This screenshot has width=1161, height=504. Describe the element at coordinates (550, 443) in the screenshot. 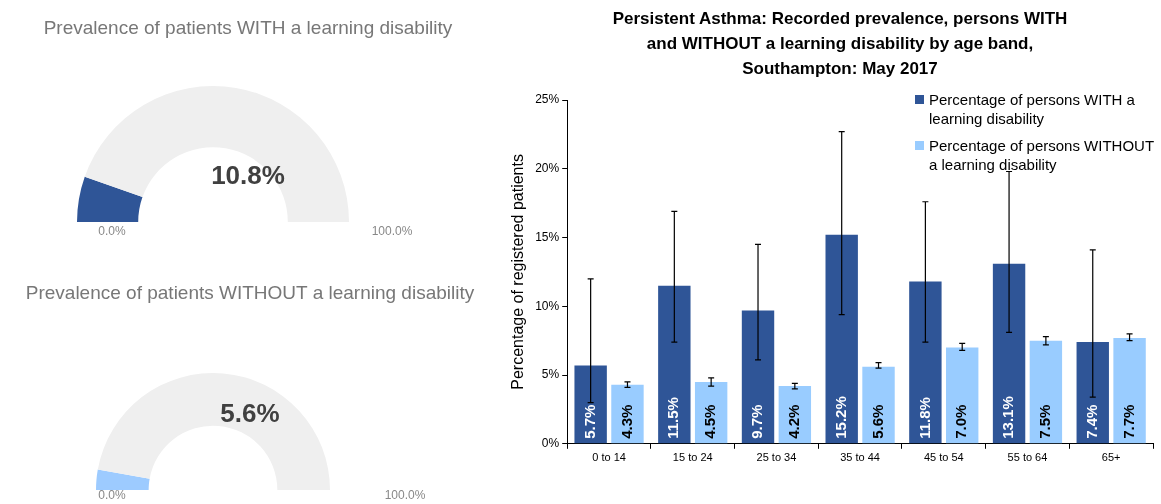

I see `y-tick-label: 0%` at that location.